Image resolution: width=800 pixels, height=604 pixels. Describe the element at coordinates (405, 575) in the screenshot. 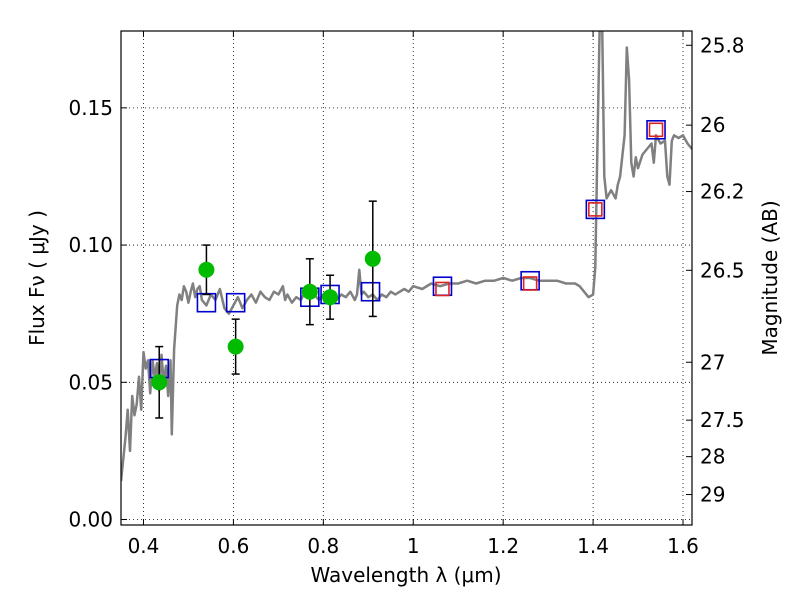

I see `x-axis-title: Wavelength λ (μm)` at that location.